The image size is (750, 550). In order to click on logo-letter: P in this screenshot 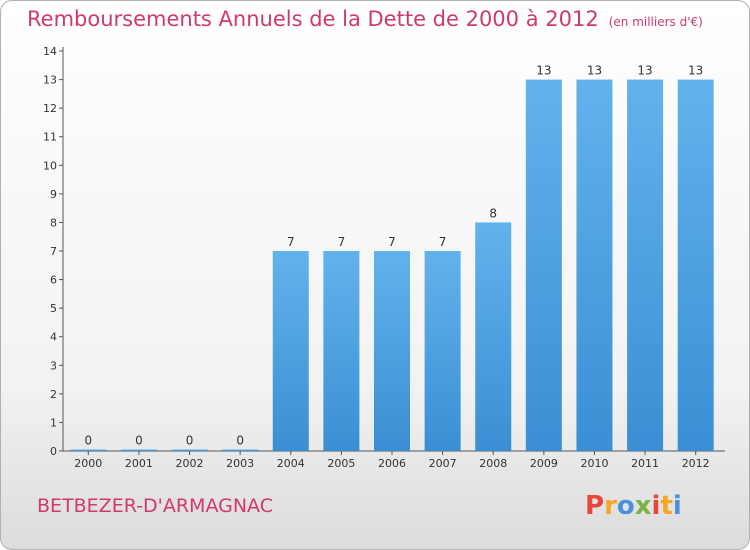, I will do `click(595, 506)`.